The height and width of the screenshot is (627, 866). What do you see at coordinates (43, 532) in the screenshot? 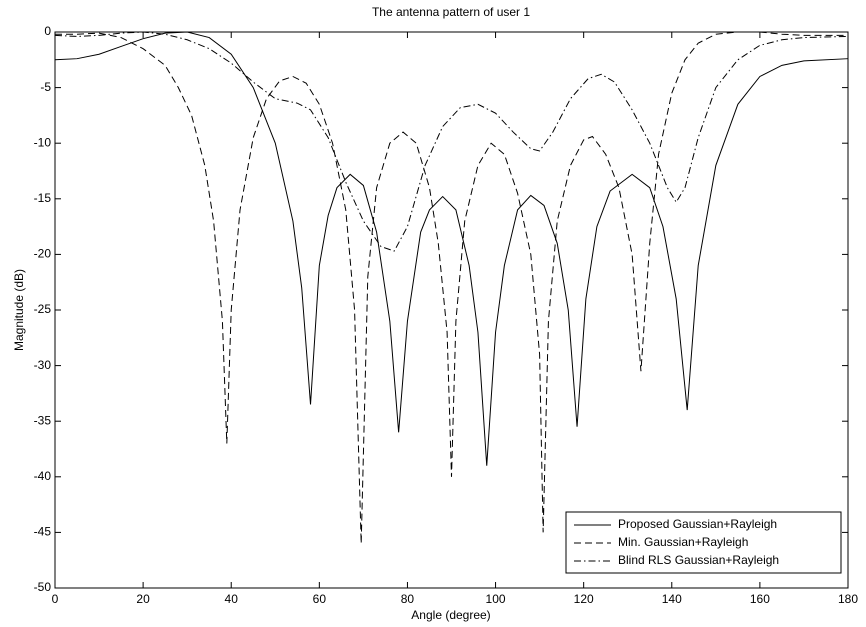
I see `y-tick-label: -45` at bounding box center [43, 532].